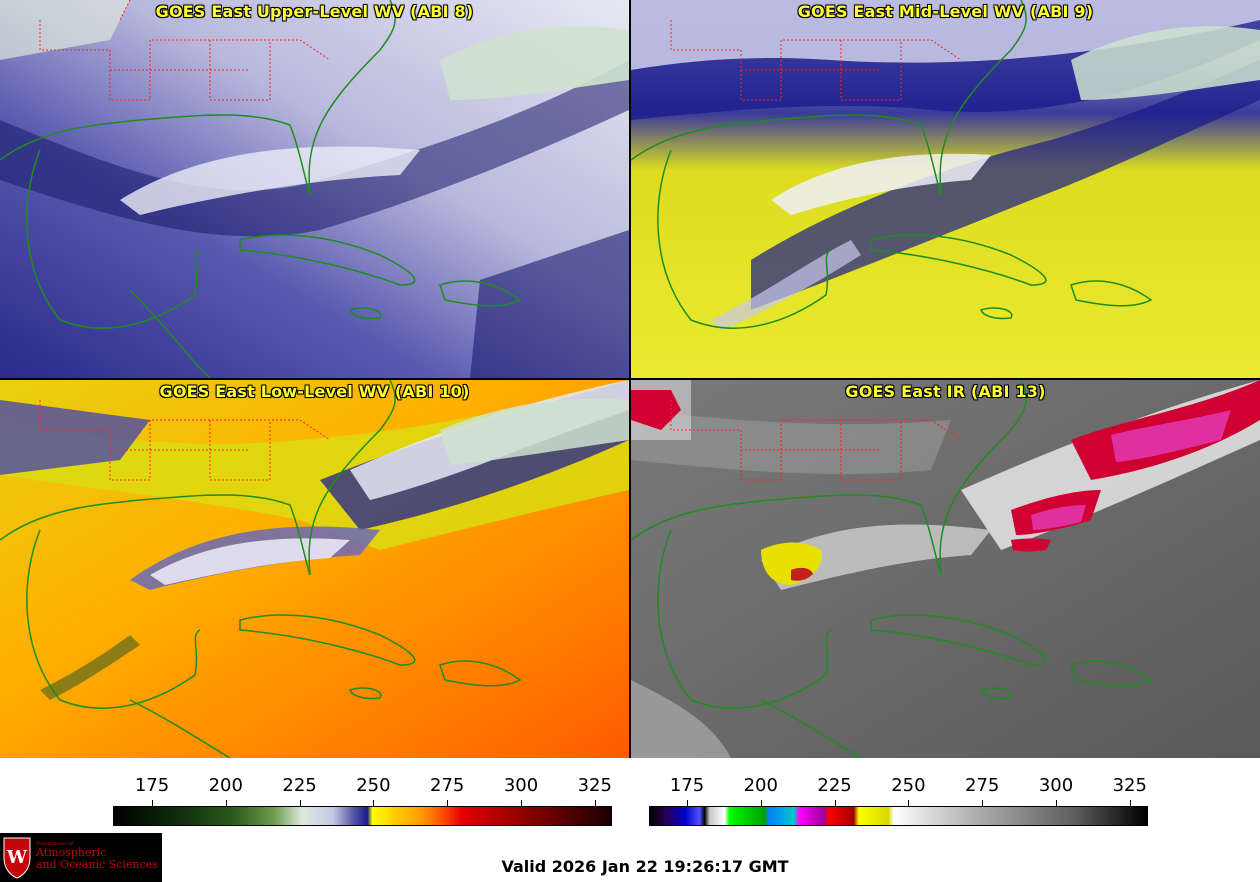  I want to click on wv-colorbar, so click(362, 816).